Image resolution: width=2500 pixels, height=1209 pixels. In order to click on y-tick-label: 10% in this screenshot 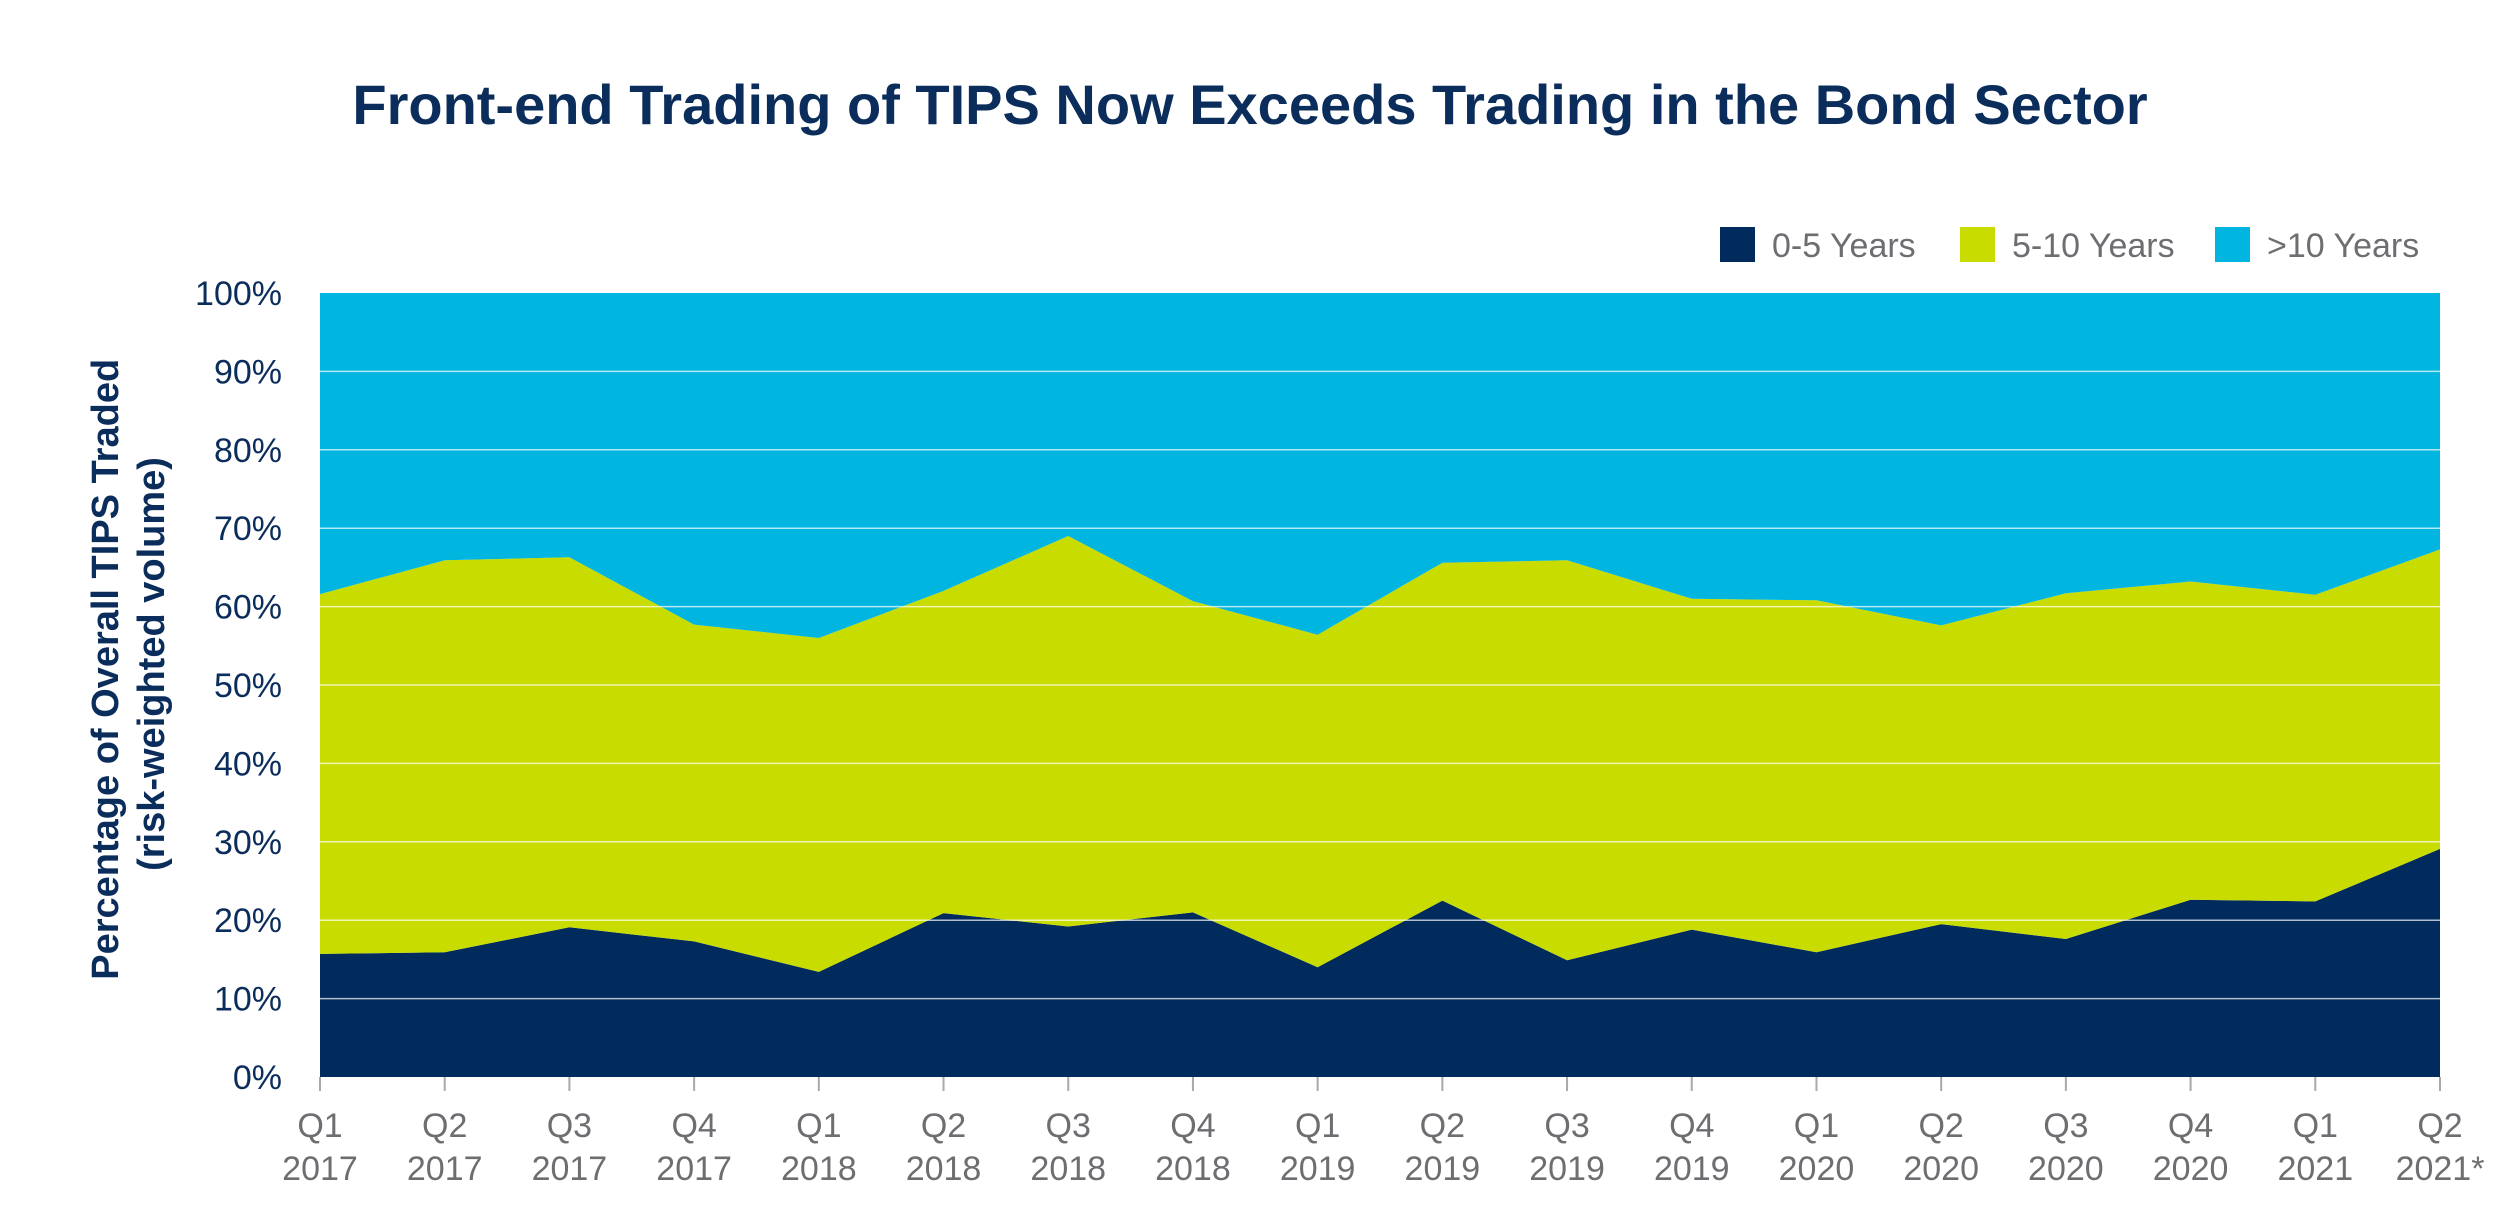, I will do `click(248, 1000)`.